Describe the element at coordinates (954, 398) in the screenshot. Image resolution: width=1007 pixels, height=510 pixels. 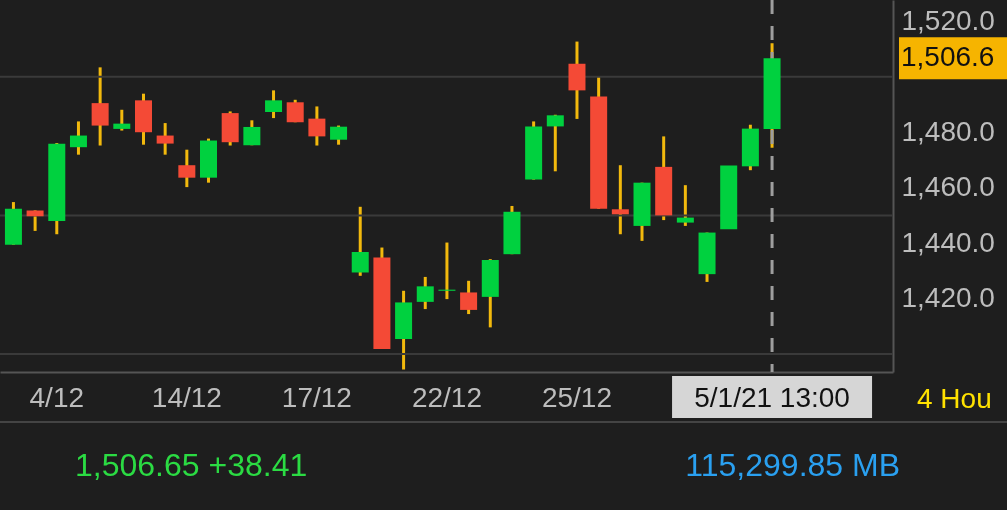
I see `text: 4 Hou` at that location.